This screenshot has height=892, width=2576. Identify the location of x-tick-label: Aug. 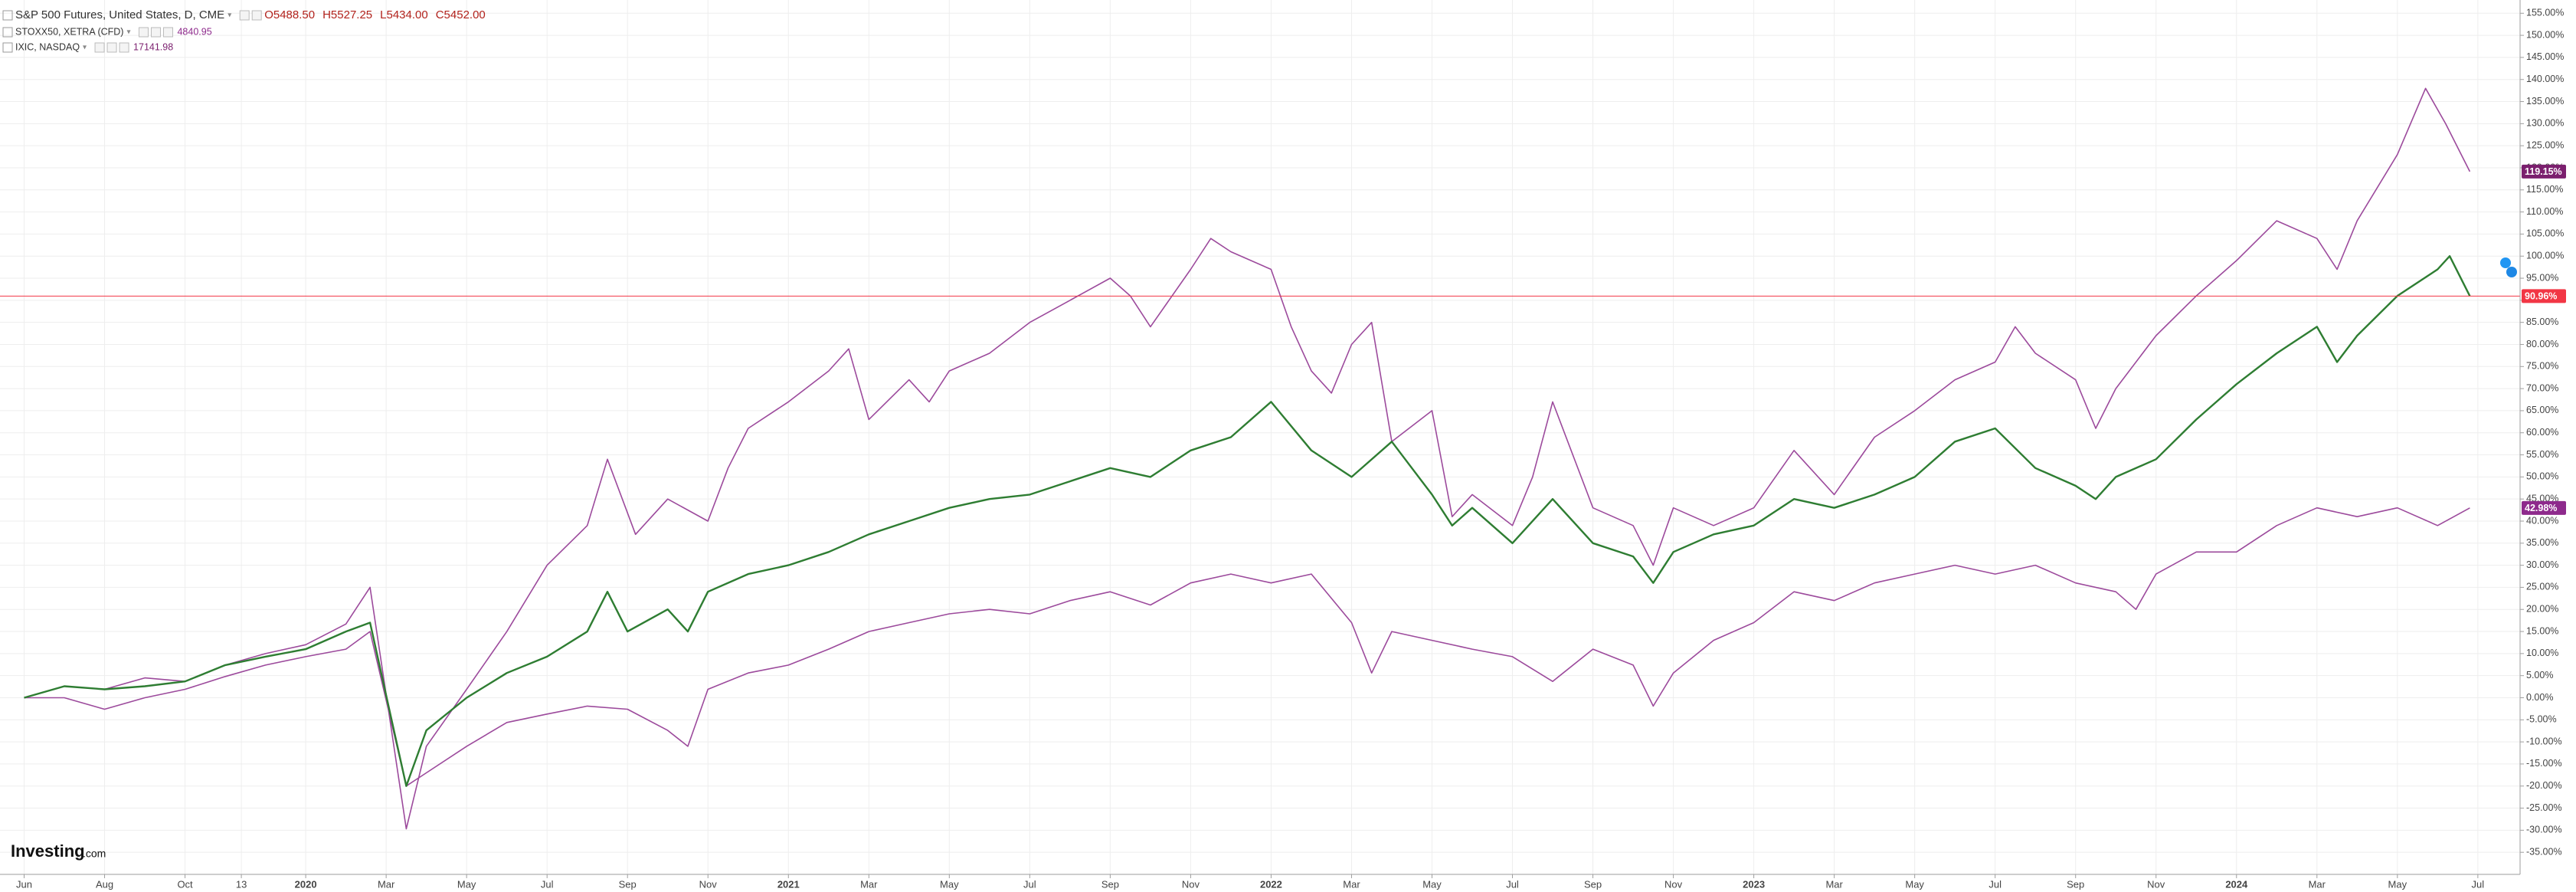
(104, 884).